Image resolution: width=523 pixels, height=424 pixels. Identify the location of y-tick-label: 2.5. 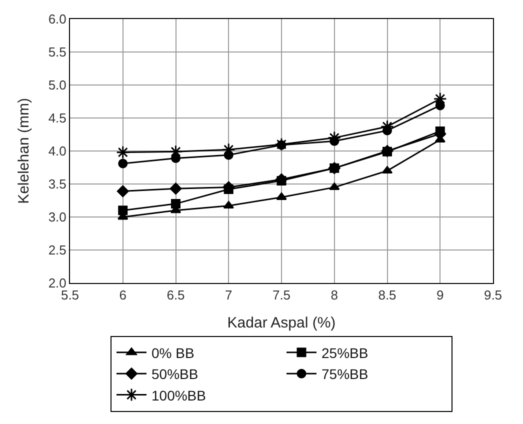
(57, 250).